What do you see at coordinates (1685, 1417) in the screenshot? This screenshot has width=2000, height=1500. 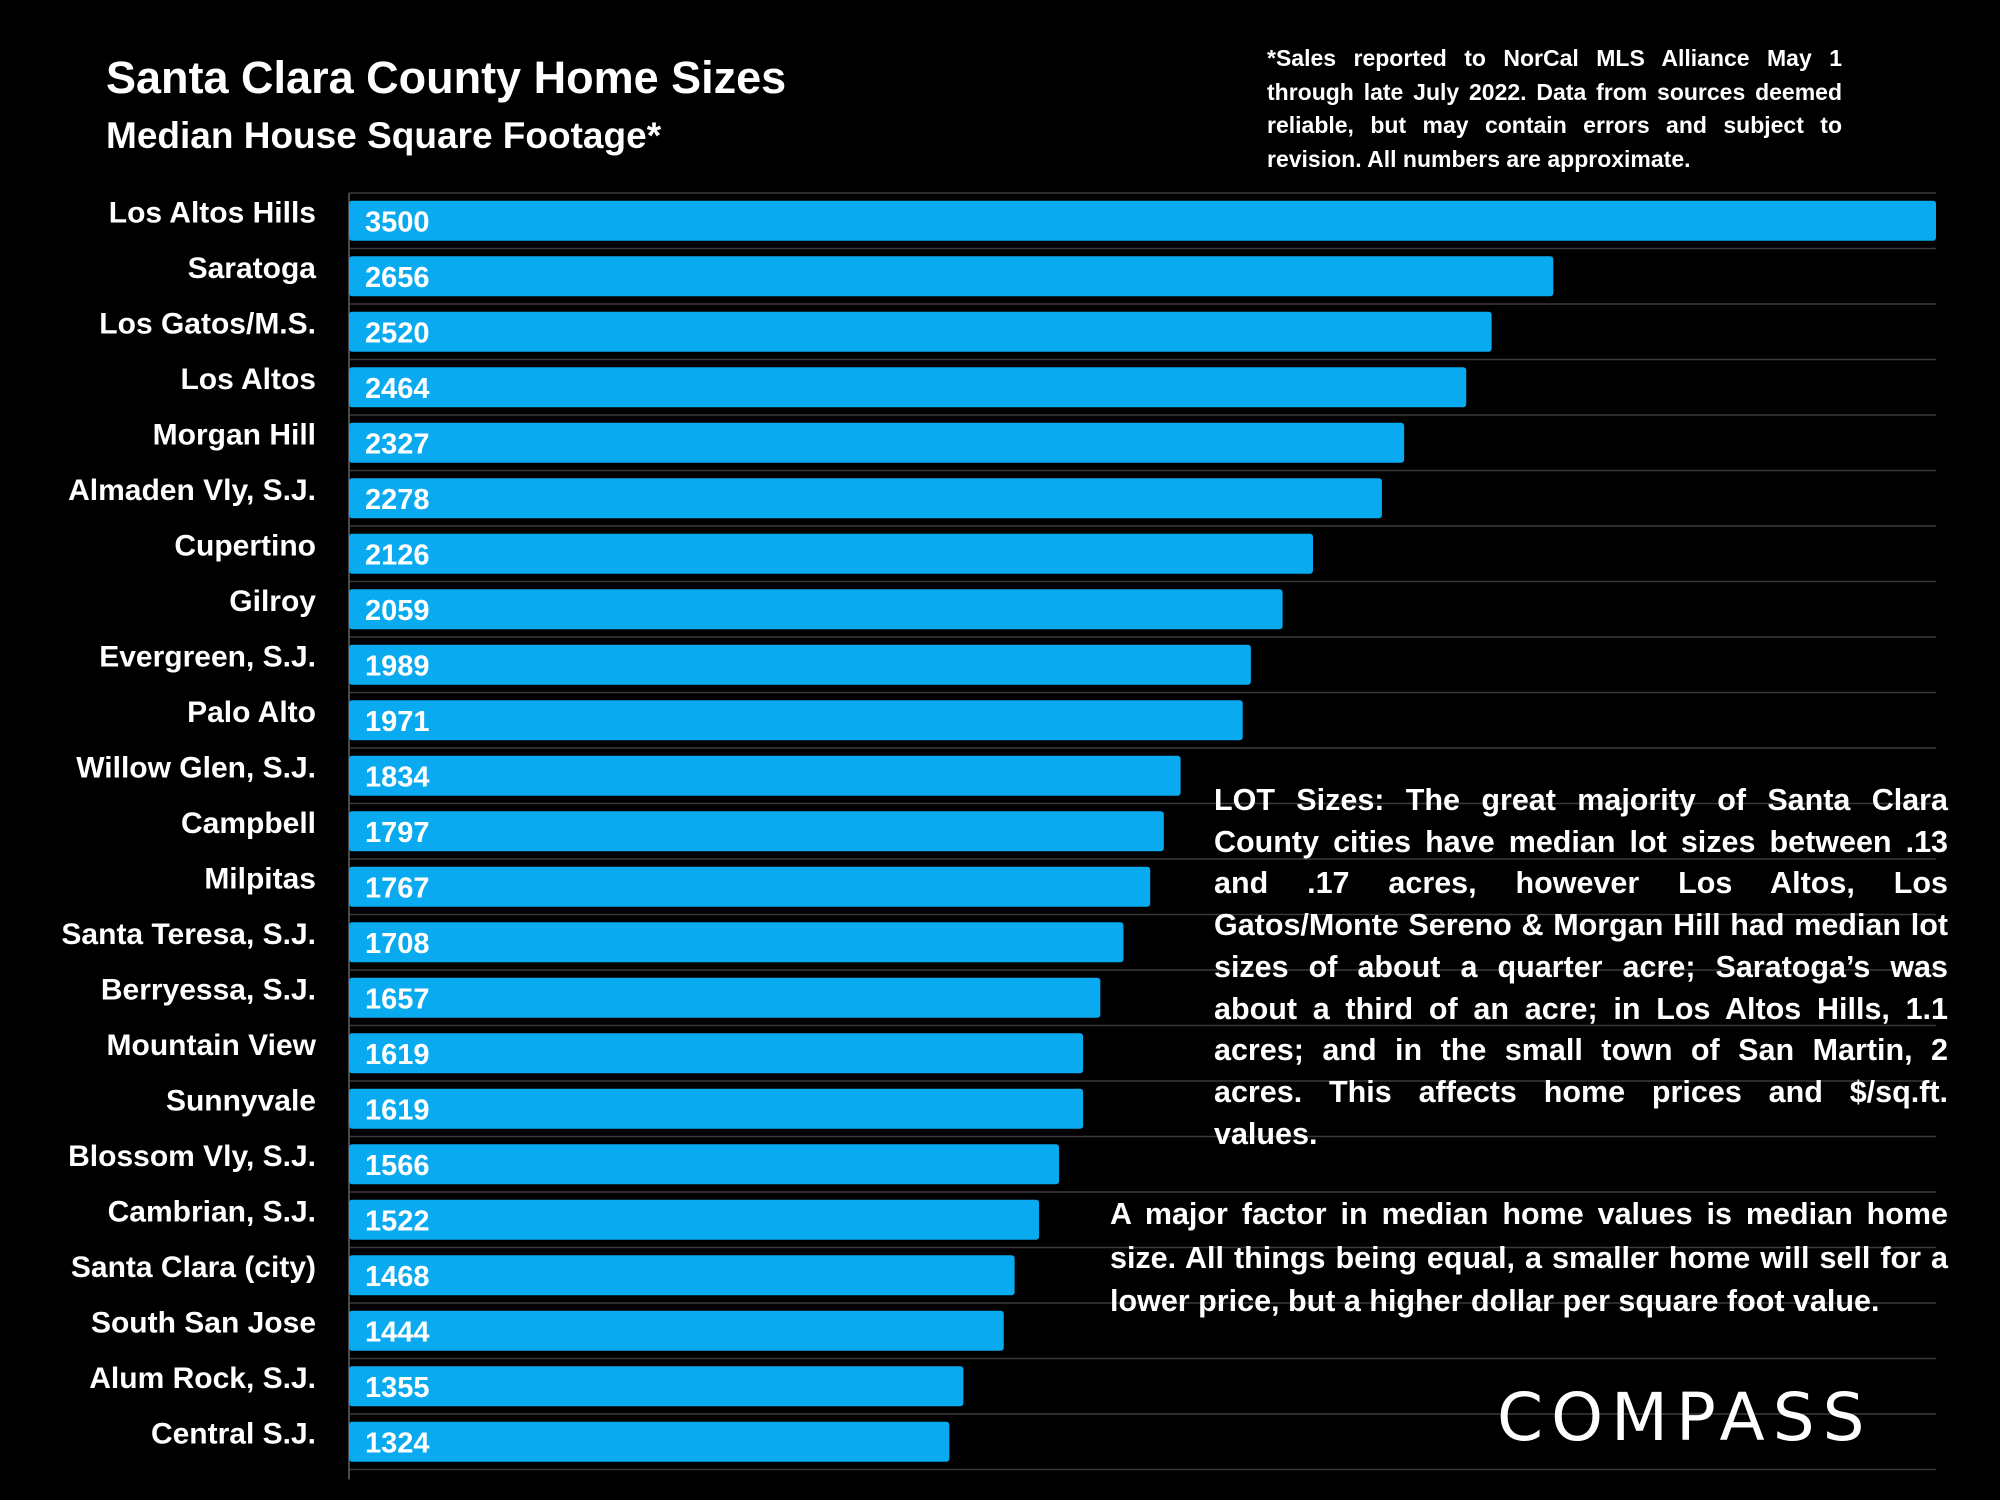 I see `compass-logo: COMPASS` at bounding box center [1685, 1417].